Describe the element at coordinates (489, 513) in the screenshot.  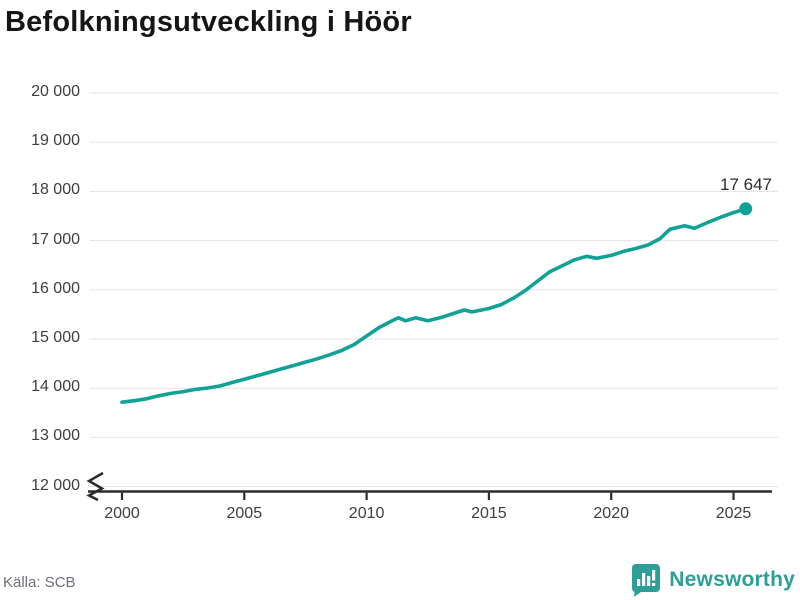
I see `x-tick-label: 2015` at that location.